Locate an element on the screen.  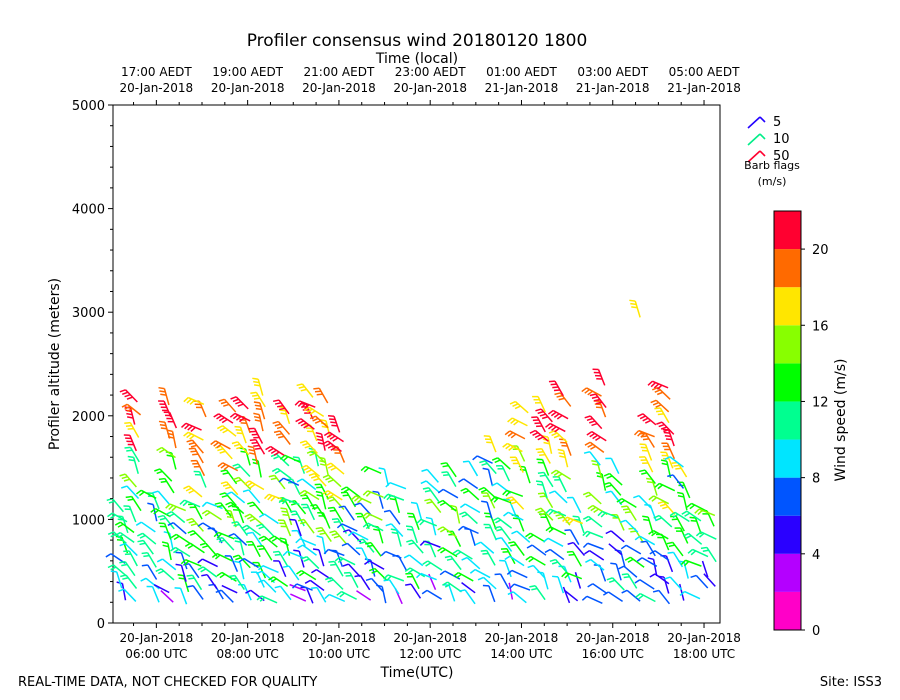
y-tick-label: 5000 is located at coordinates (88, 106).